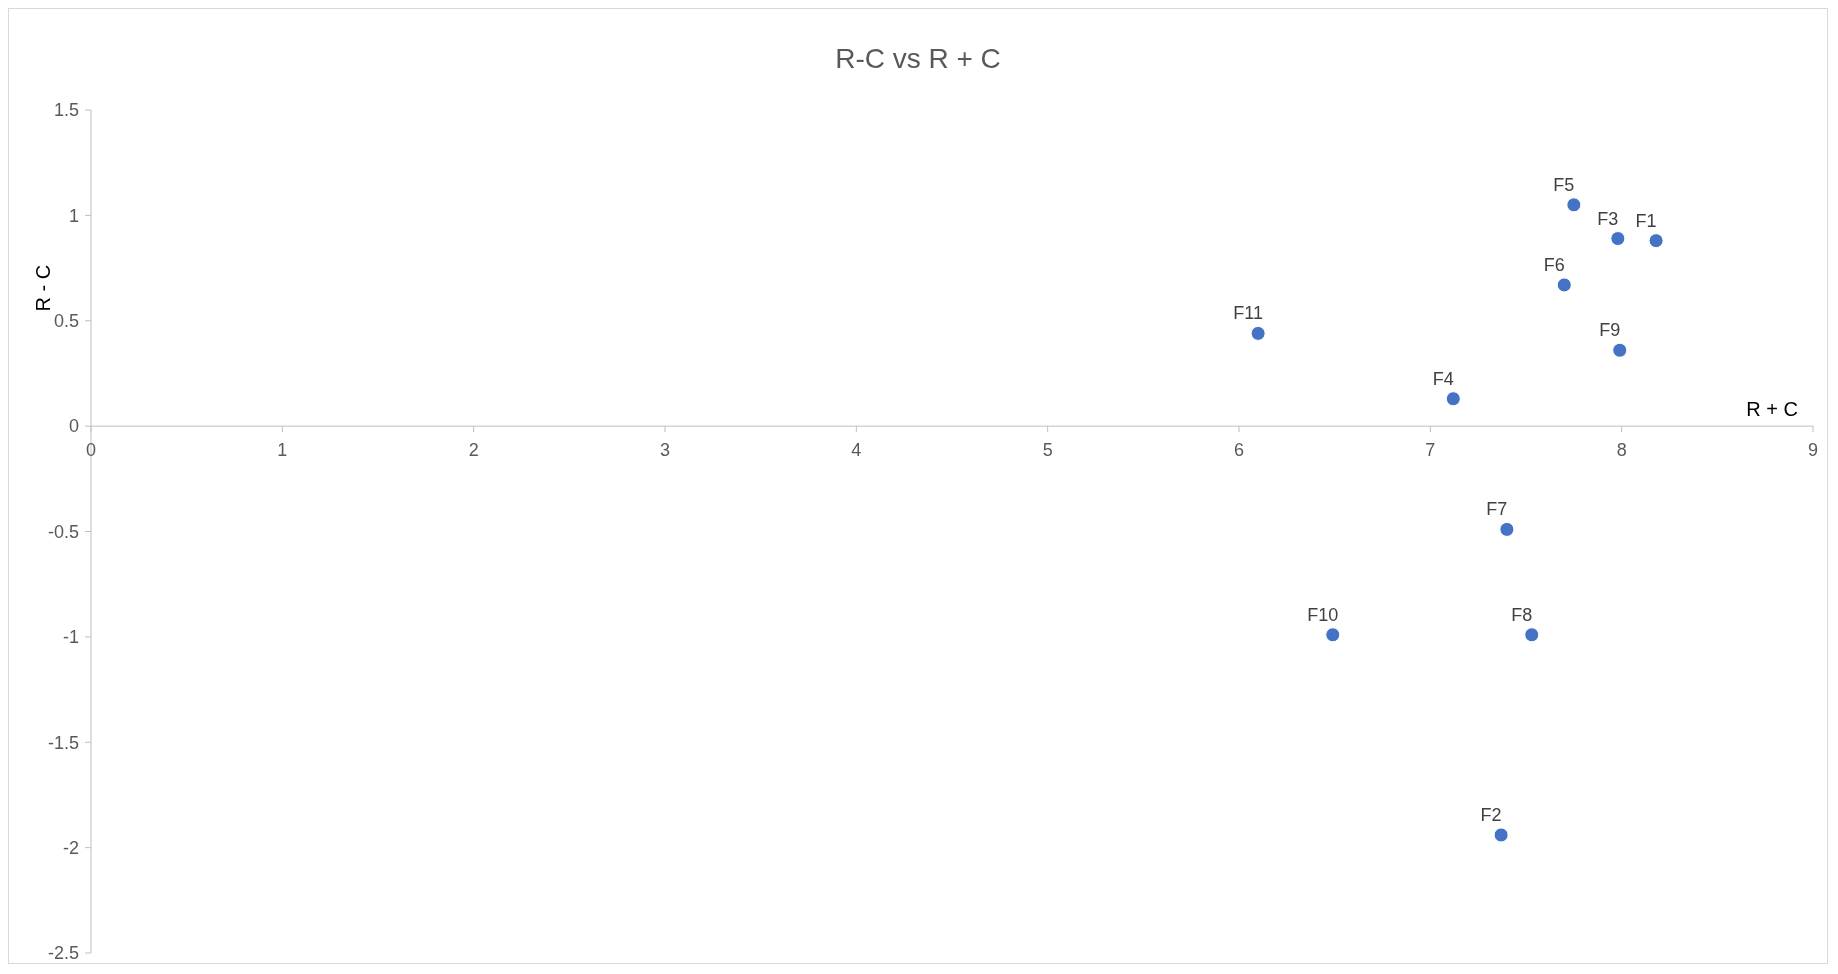 The image size is (1838, 974). What do you see at coordinates (1323, 614) in the screenshot?
I see `annotation: F10` at bounding box center [1323, 614].